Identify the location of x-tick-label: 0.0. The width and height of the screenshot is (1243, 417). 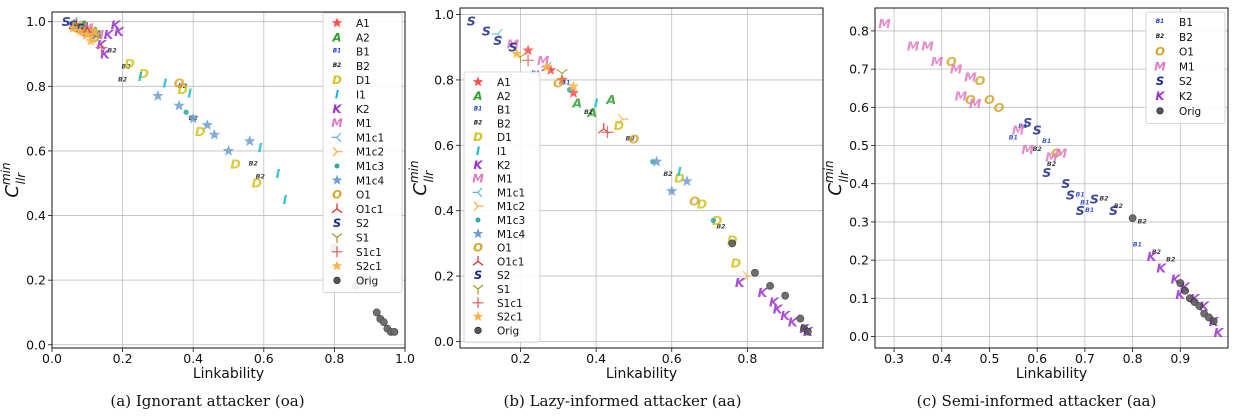
(52, 358).